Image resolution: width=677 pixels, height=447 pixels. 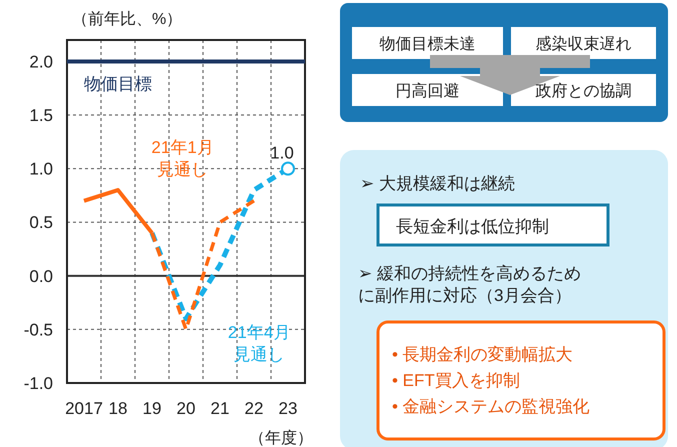 I want to click on text: ➢ 大規模緩和は継続, so click(x=437, y=183).